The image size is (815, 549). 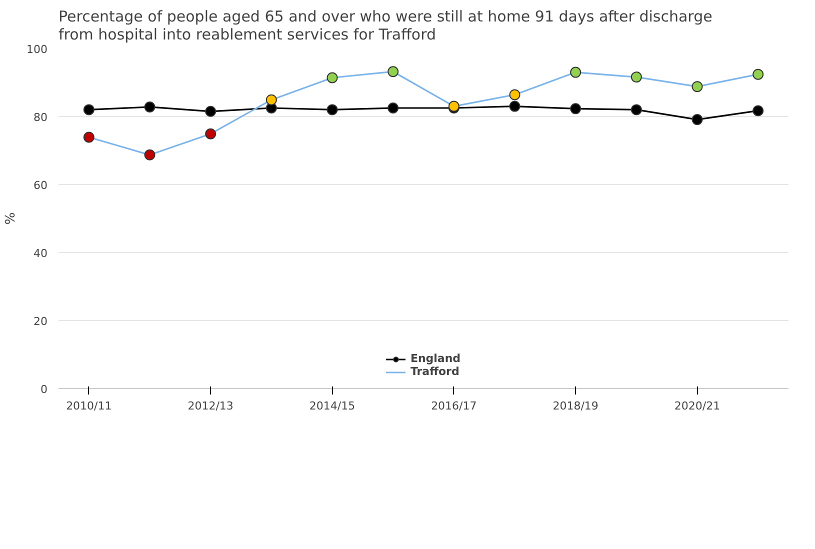 What do you see at coordinates (697, 406) in the screenshot?
I see `x-tick-label: 2020/21` at bounding box center [697, 406].